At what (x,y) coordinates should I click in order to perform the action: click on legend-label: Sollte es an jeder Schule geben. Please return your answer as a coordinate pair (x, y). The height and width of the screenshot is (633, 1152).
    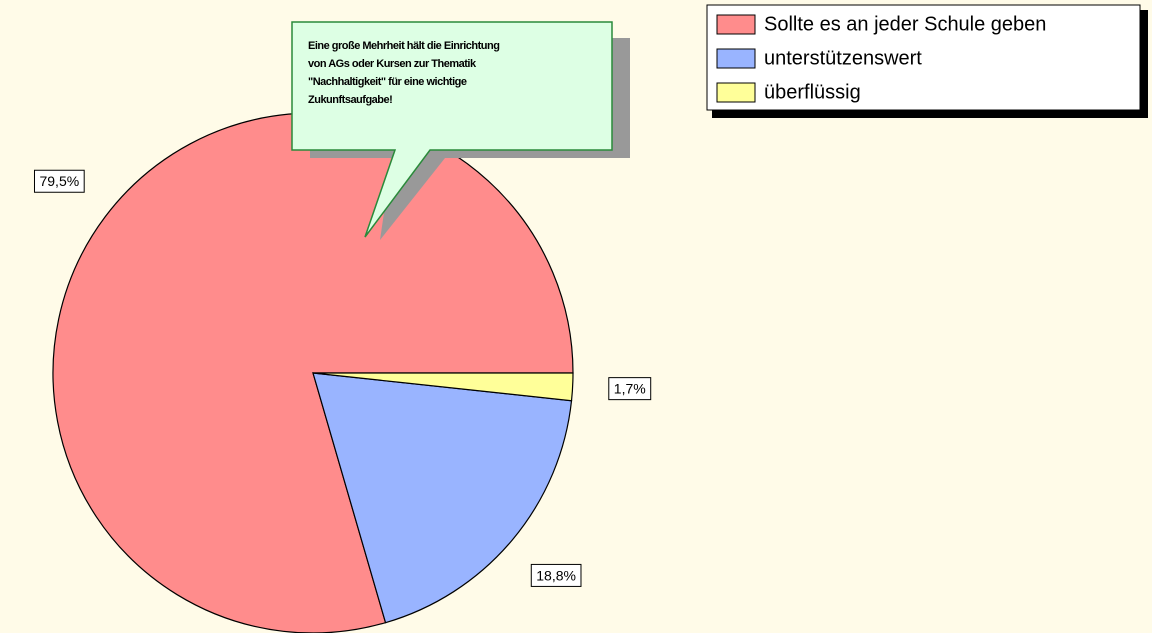
    Looking at the image, I should click on (905, 24).